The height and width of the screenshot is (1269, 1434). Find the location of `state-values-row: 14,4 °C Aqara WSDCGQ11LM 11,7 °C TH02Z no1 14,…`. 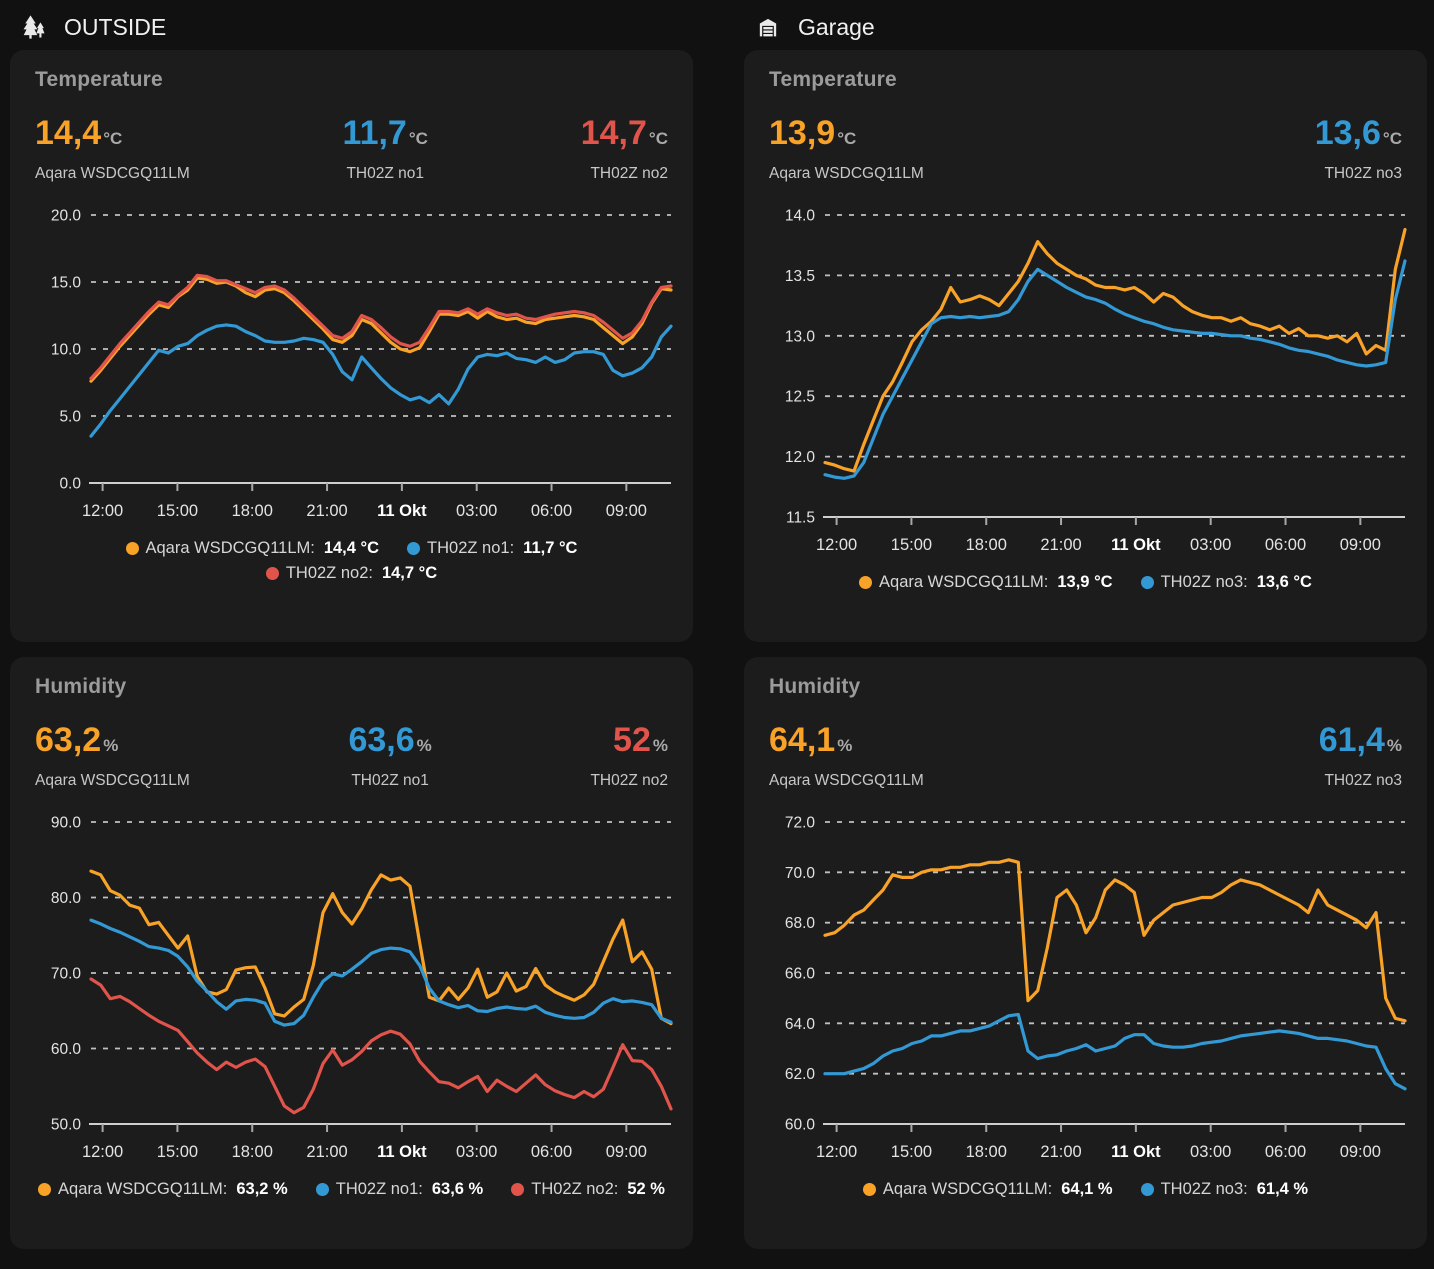

state-values-row: 14,4 °C Aqara WSDCGQ11LM 11,7 °C TH02Z no1 14,… is located at coordinates (351, 149).